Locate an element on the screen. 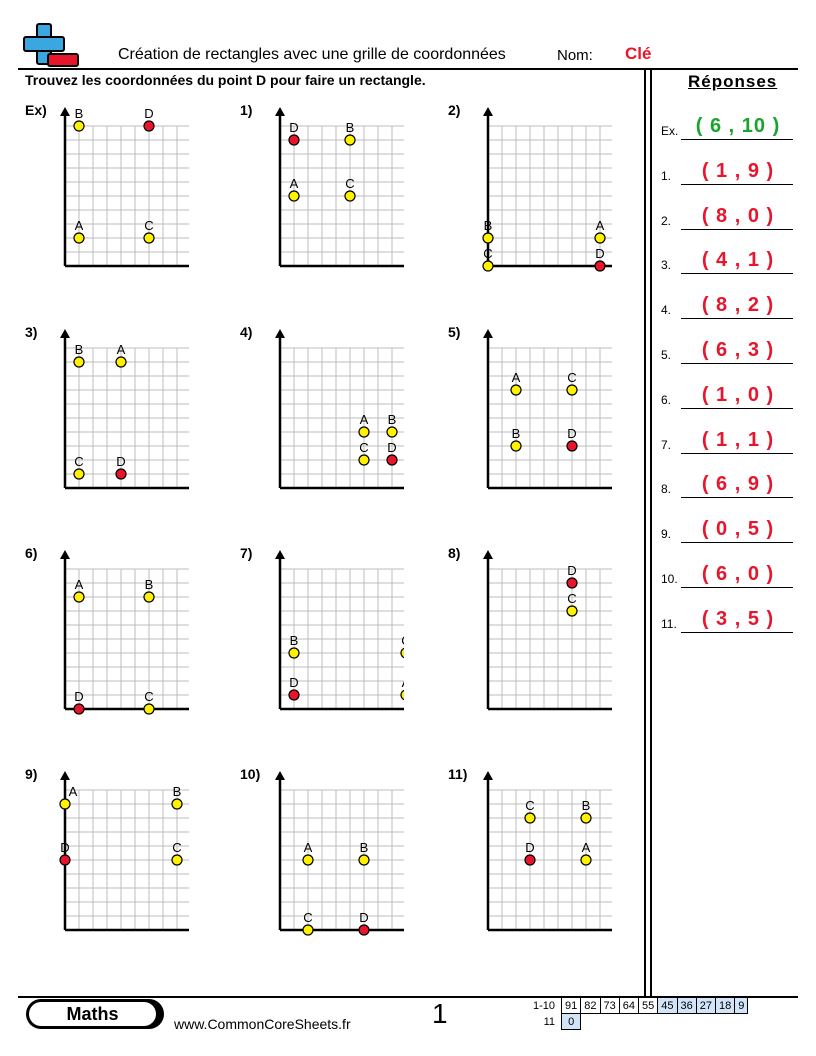  coordinate-grid: B A C D is located at coordinates (124, 409).